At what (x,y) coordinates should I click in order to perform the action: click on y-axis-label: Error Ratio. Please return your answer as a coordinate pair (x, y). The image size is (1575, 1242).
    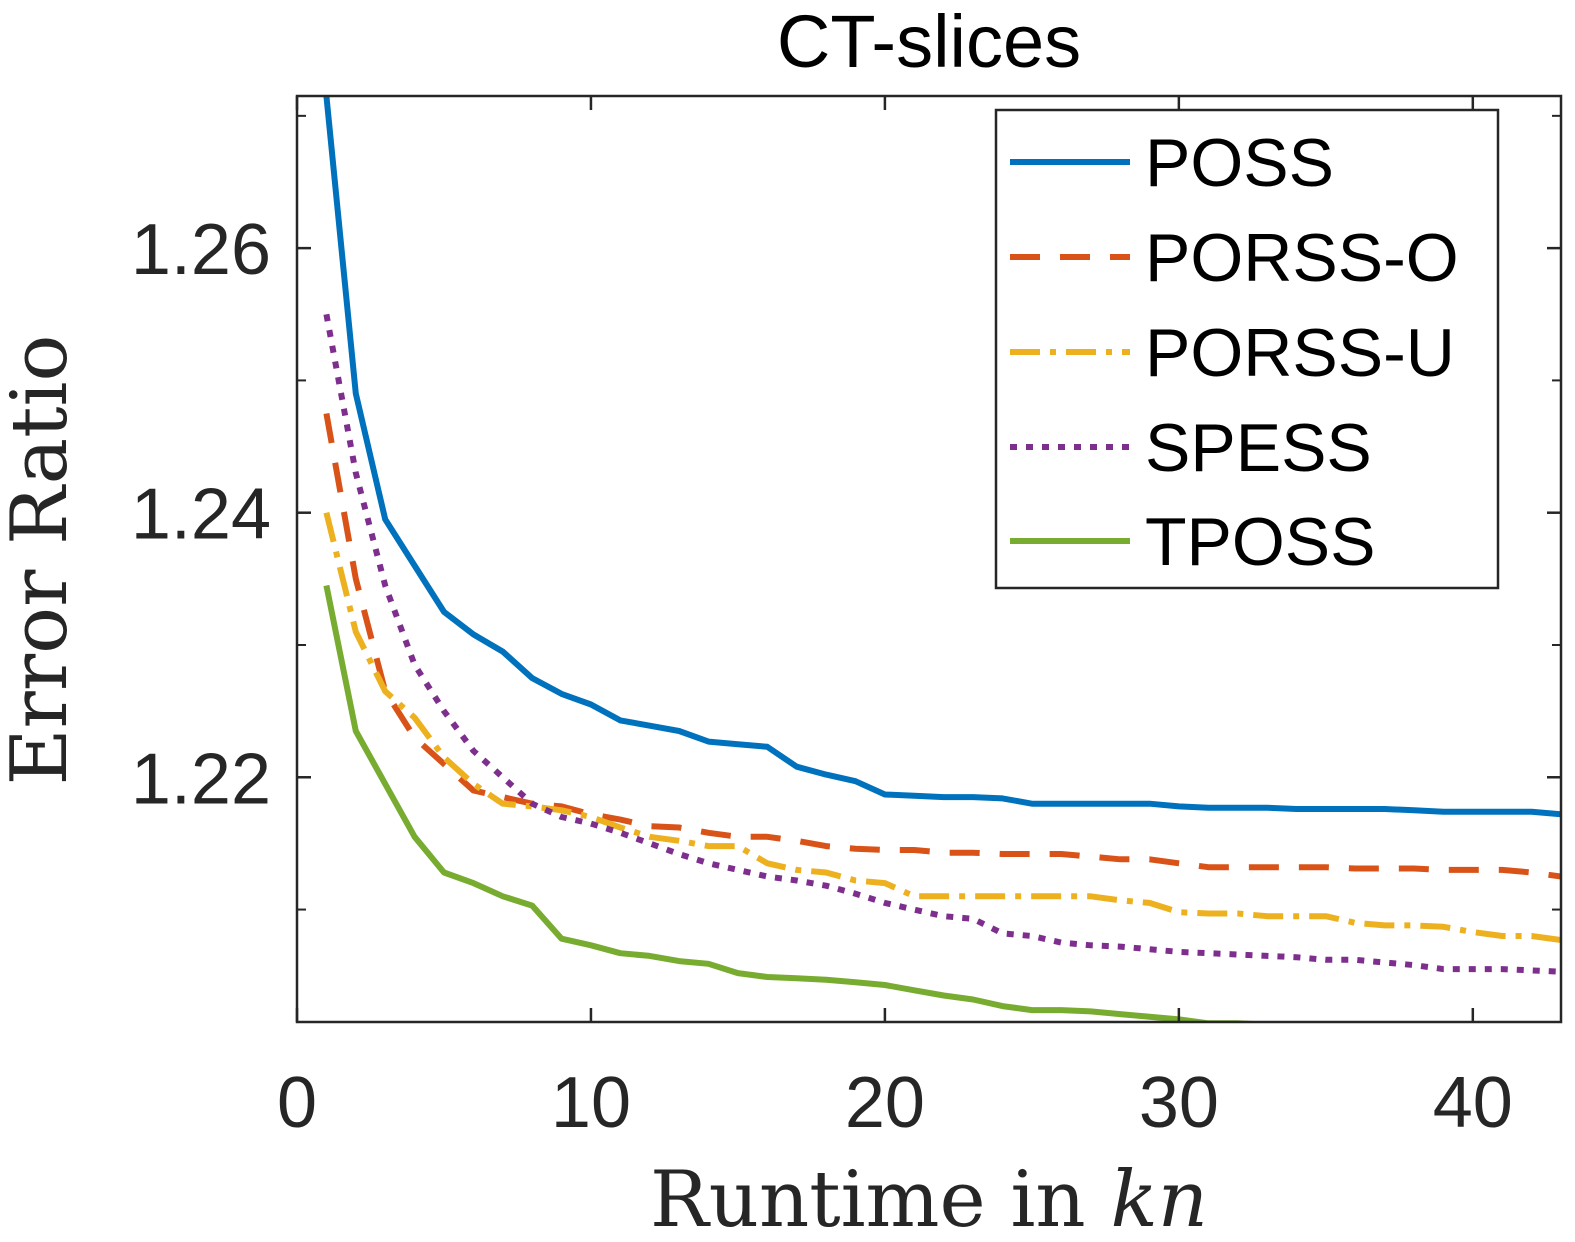
    Looking at the image, I should click on (42, 560).